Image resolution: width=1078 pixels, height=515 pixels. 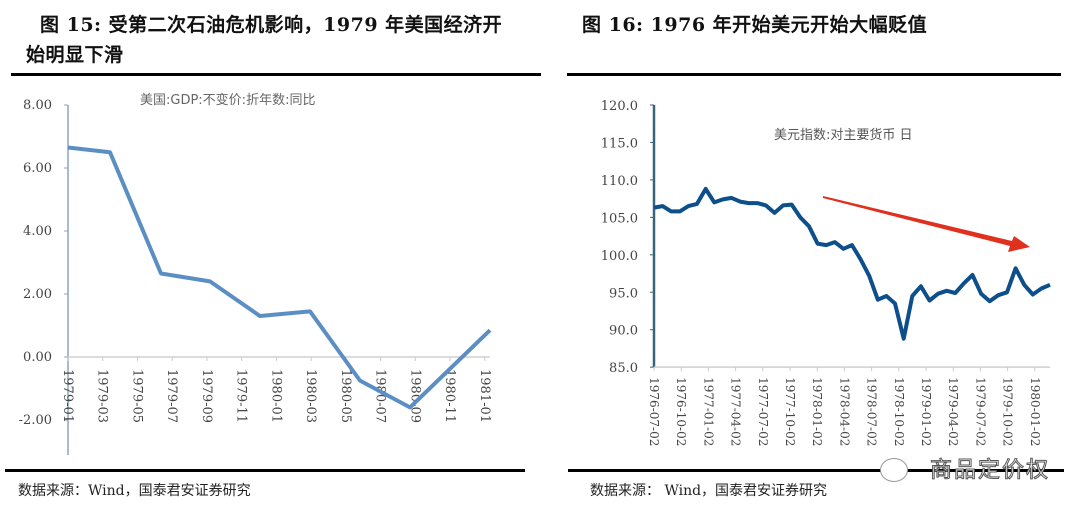 I want to click on figure-16-title: 图 16: 1976 年开始美元开始大幅贬值, so click(x=755, y=25).